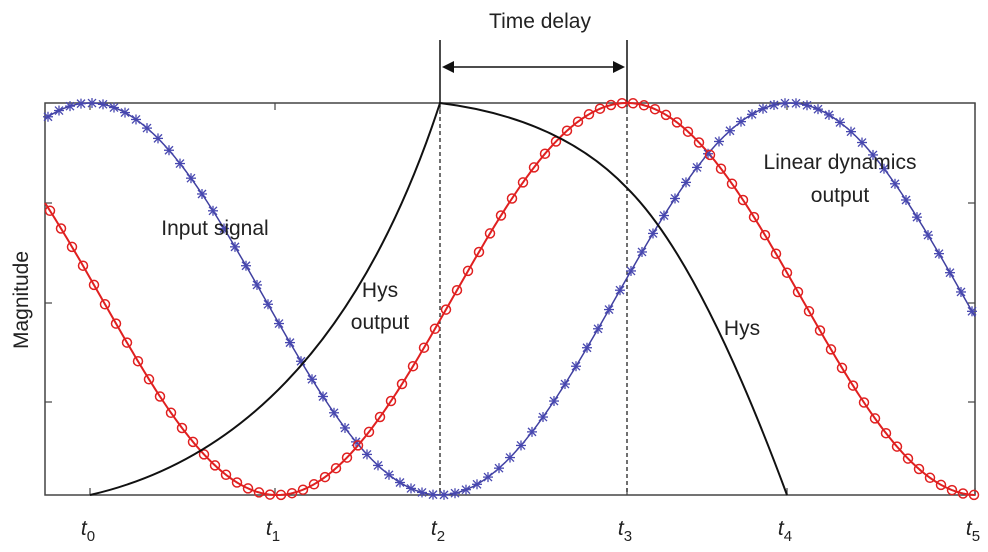 The image size is (988, 552). What do you see at coordinates (269, 528) in the screenshot?
I see `x-label-base: t` at bounding box center [269, 528].